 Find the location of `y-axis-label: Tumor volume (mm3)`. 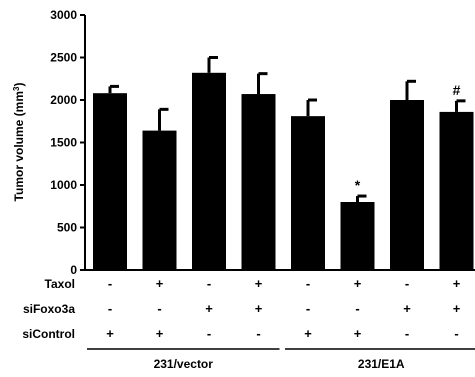

y-axis-label: Tumor volume (mm3) is located at coordinates (19, 142).